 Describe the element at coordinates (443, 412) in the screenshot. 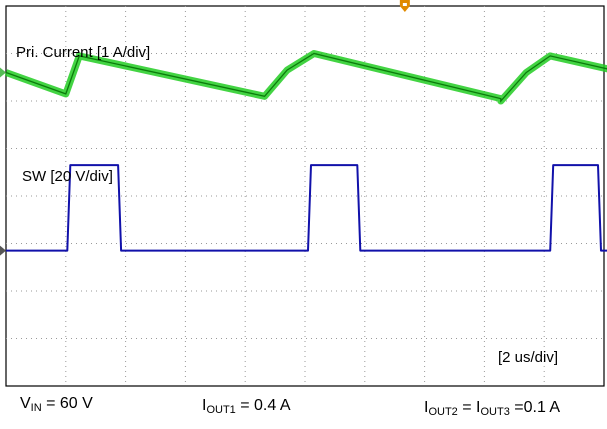

I see `iout2-sub: OUT2` at that location.